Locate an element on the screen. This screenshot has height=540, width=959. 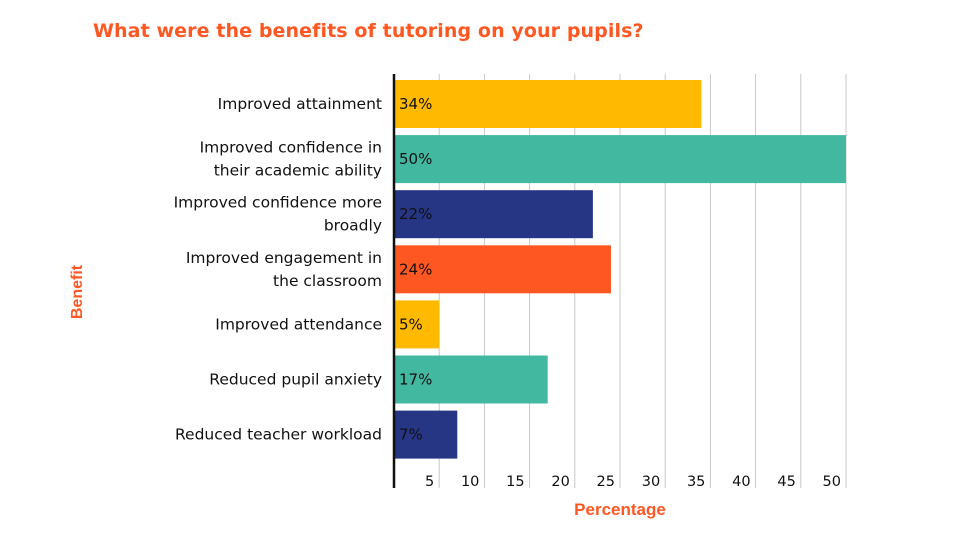
category-label-3-0: Improved engagement in is located at coordinates (284, 258).